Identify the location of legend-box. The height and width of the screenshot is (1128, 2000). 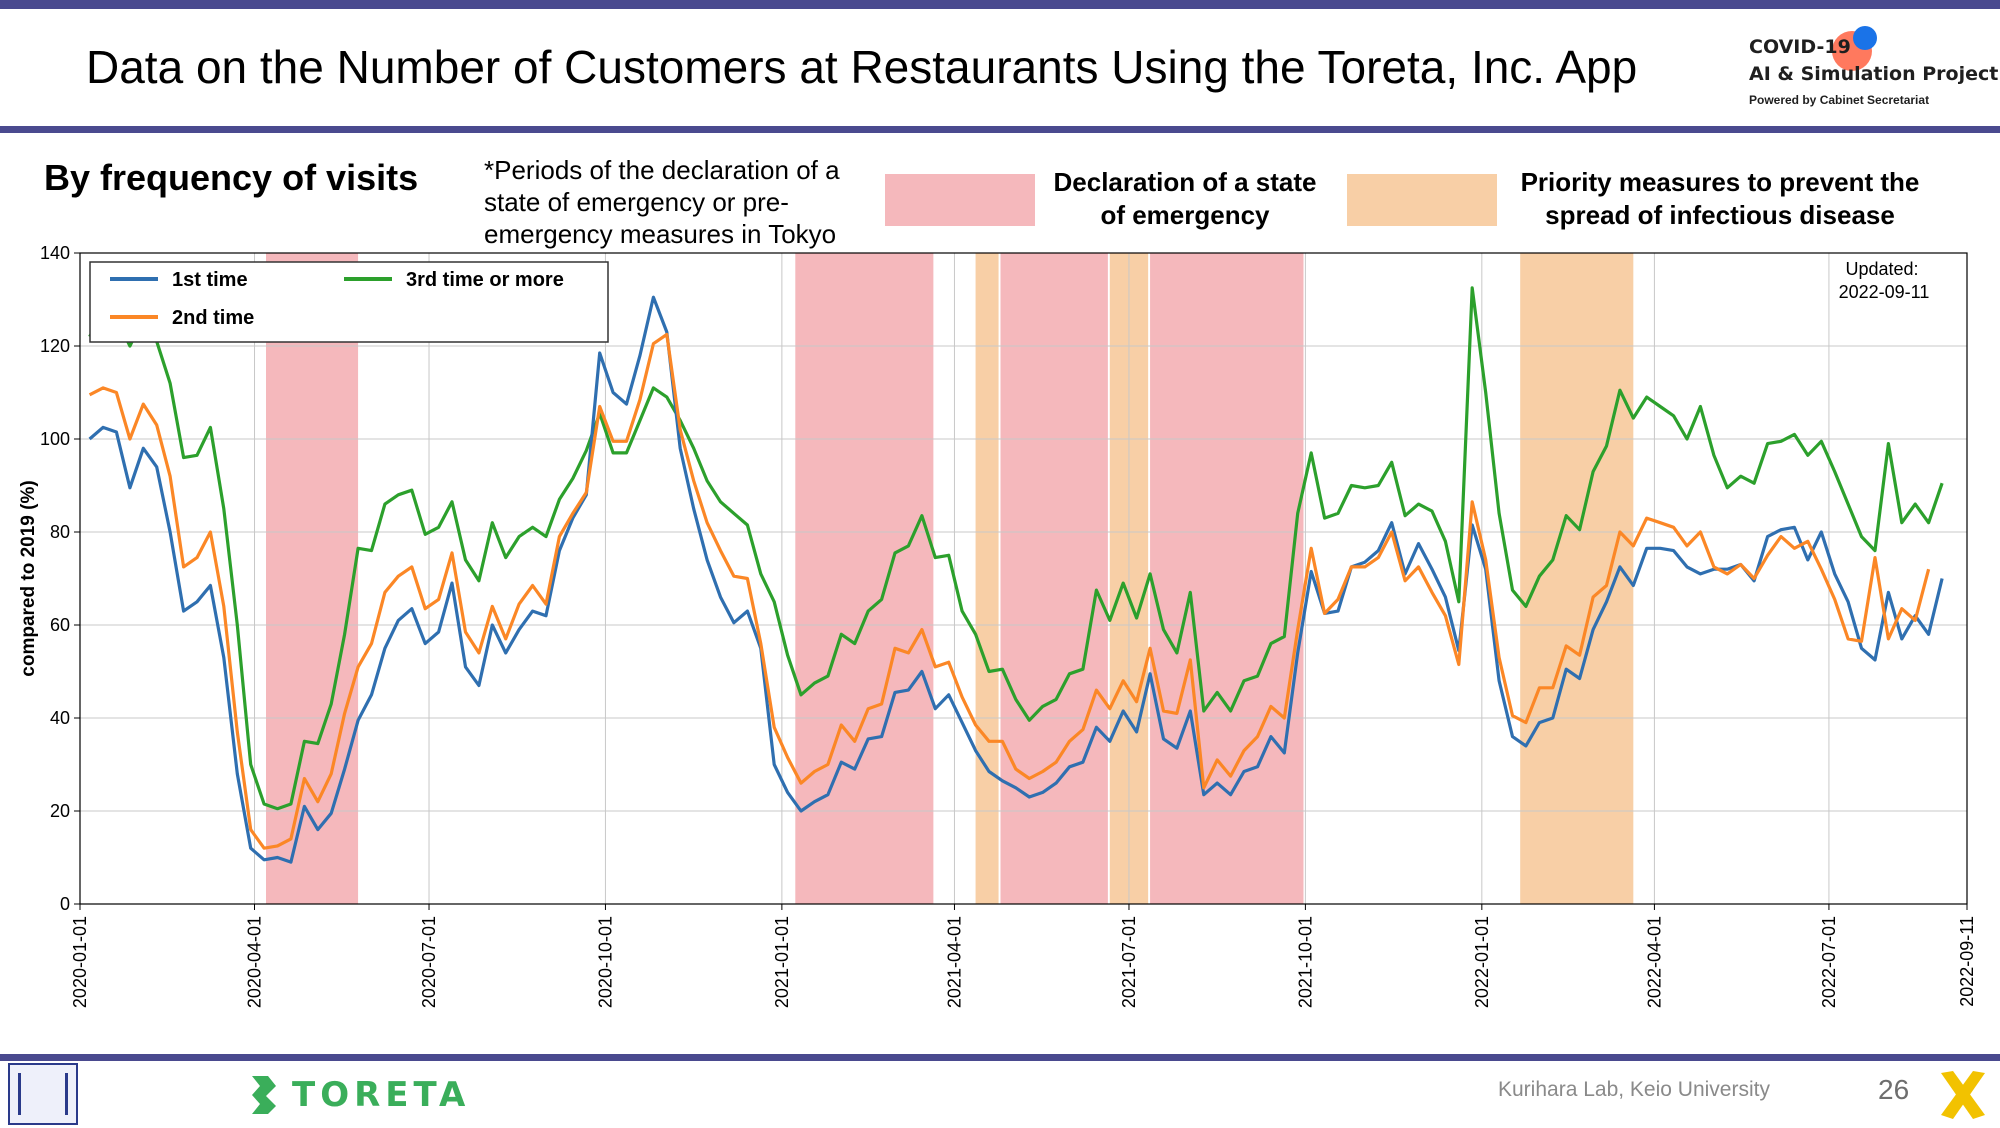
(349, 302).